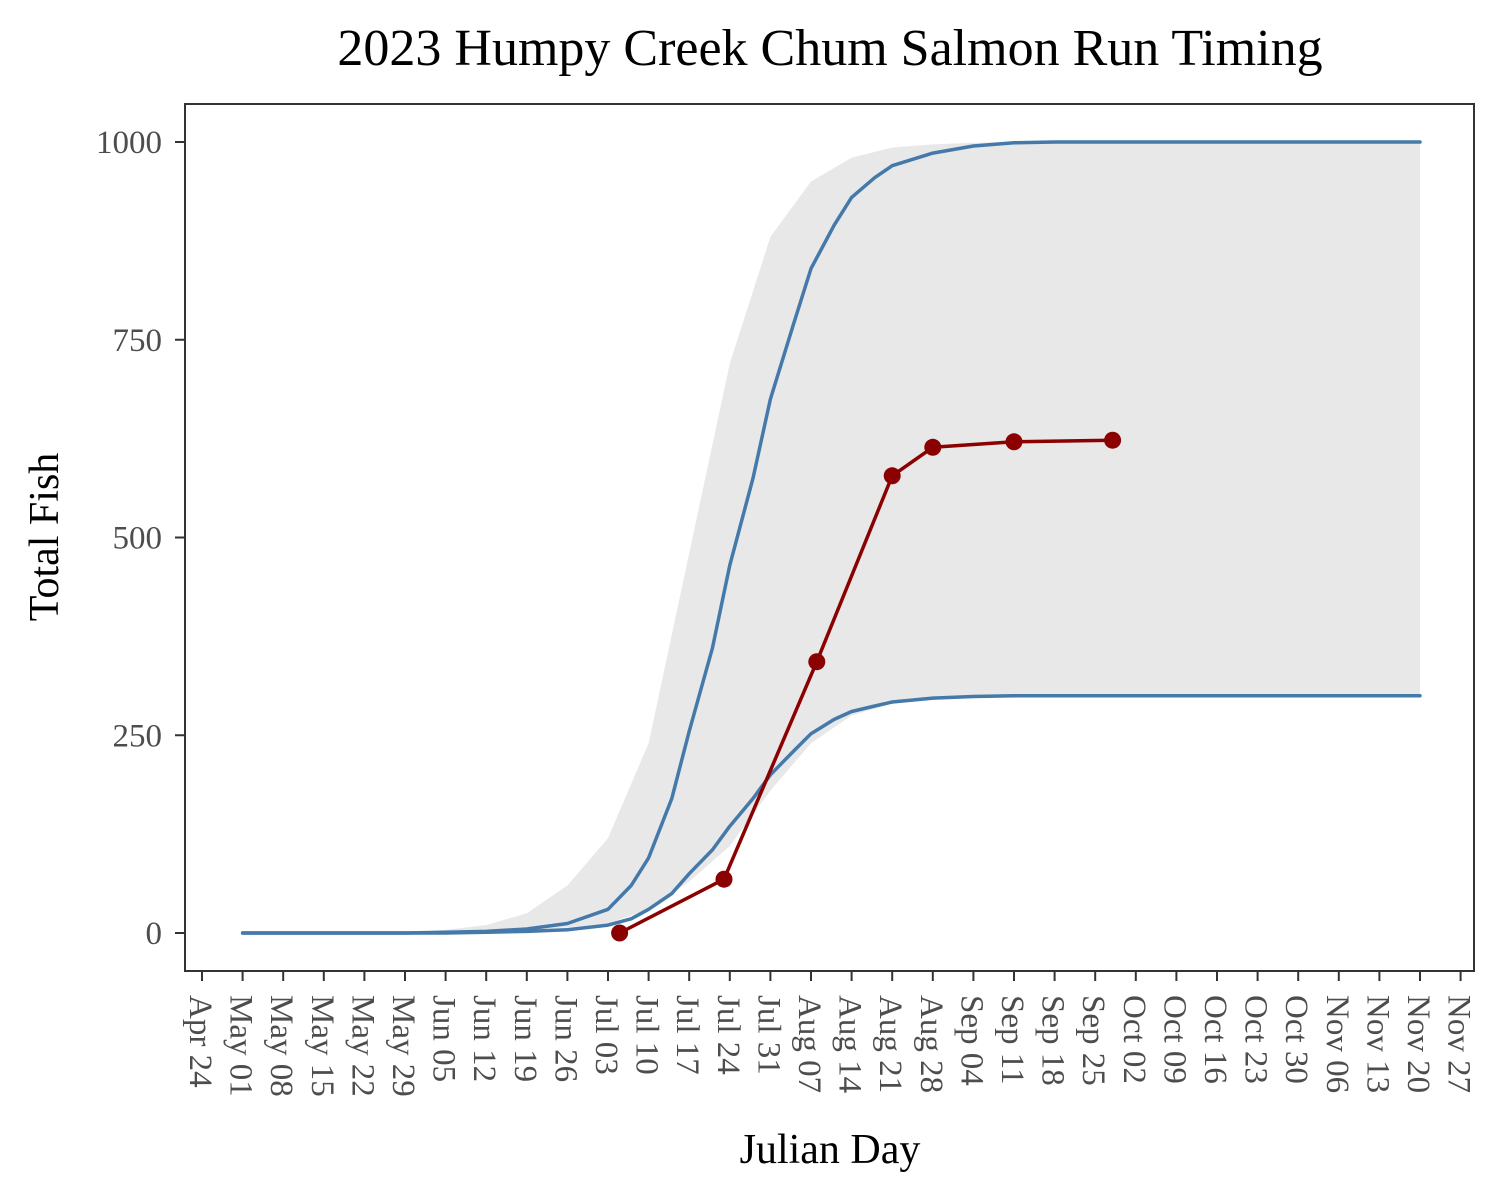 Image resolution: width=1500 pixels, height=1200 pixels. What do you see at coordinates (484, 1038) in the screenshot?
I see `x-tick-label: Jun 12` at bounding box center [484, 1038].